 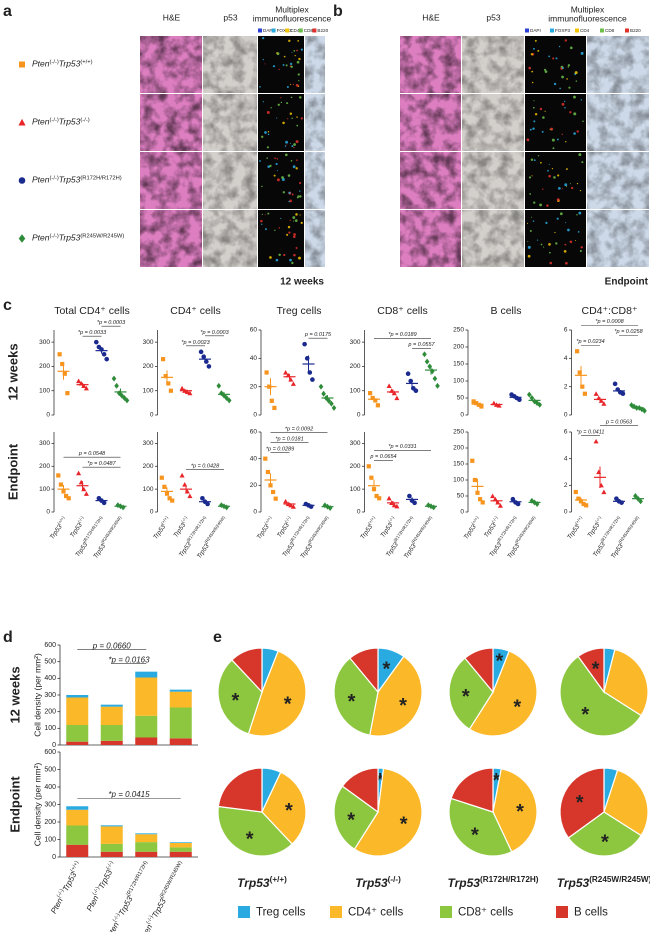 I want to click on group-label: Trp53(-/-), so click(x=378, y=883).